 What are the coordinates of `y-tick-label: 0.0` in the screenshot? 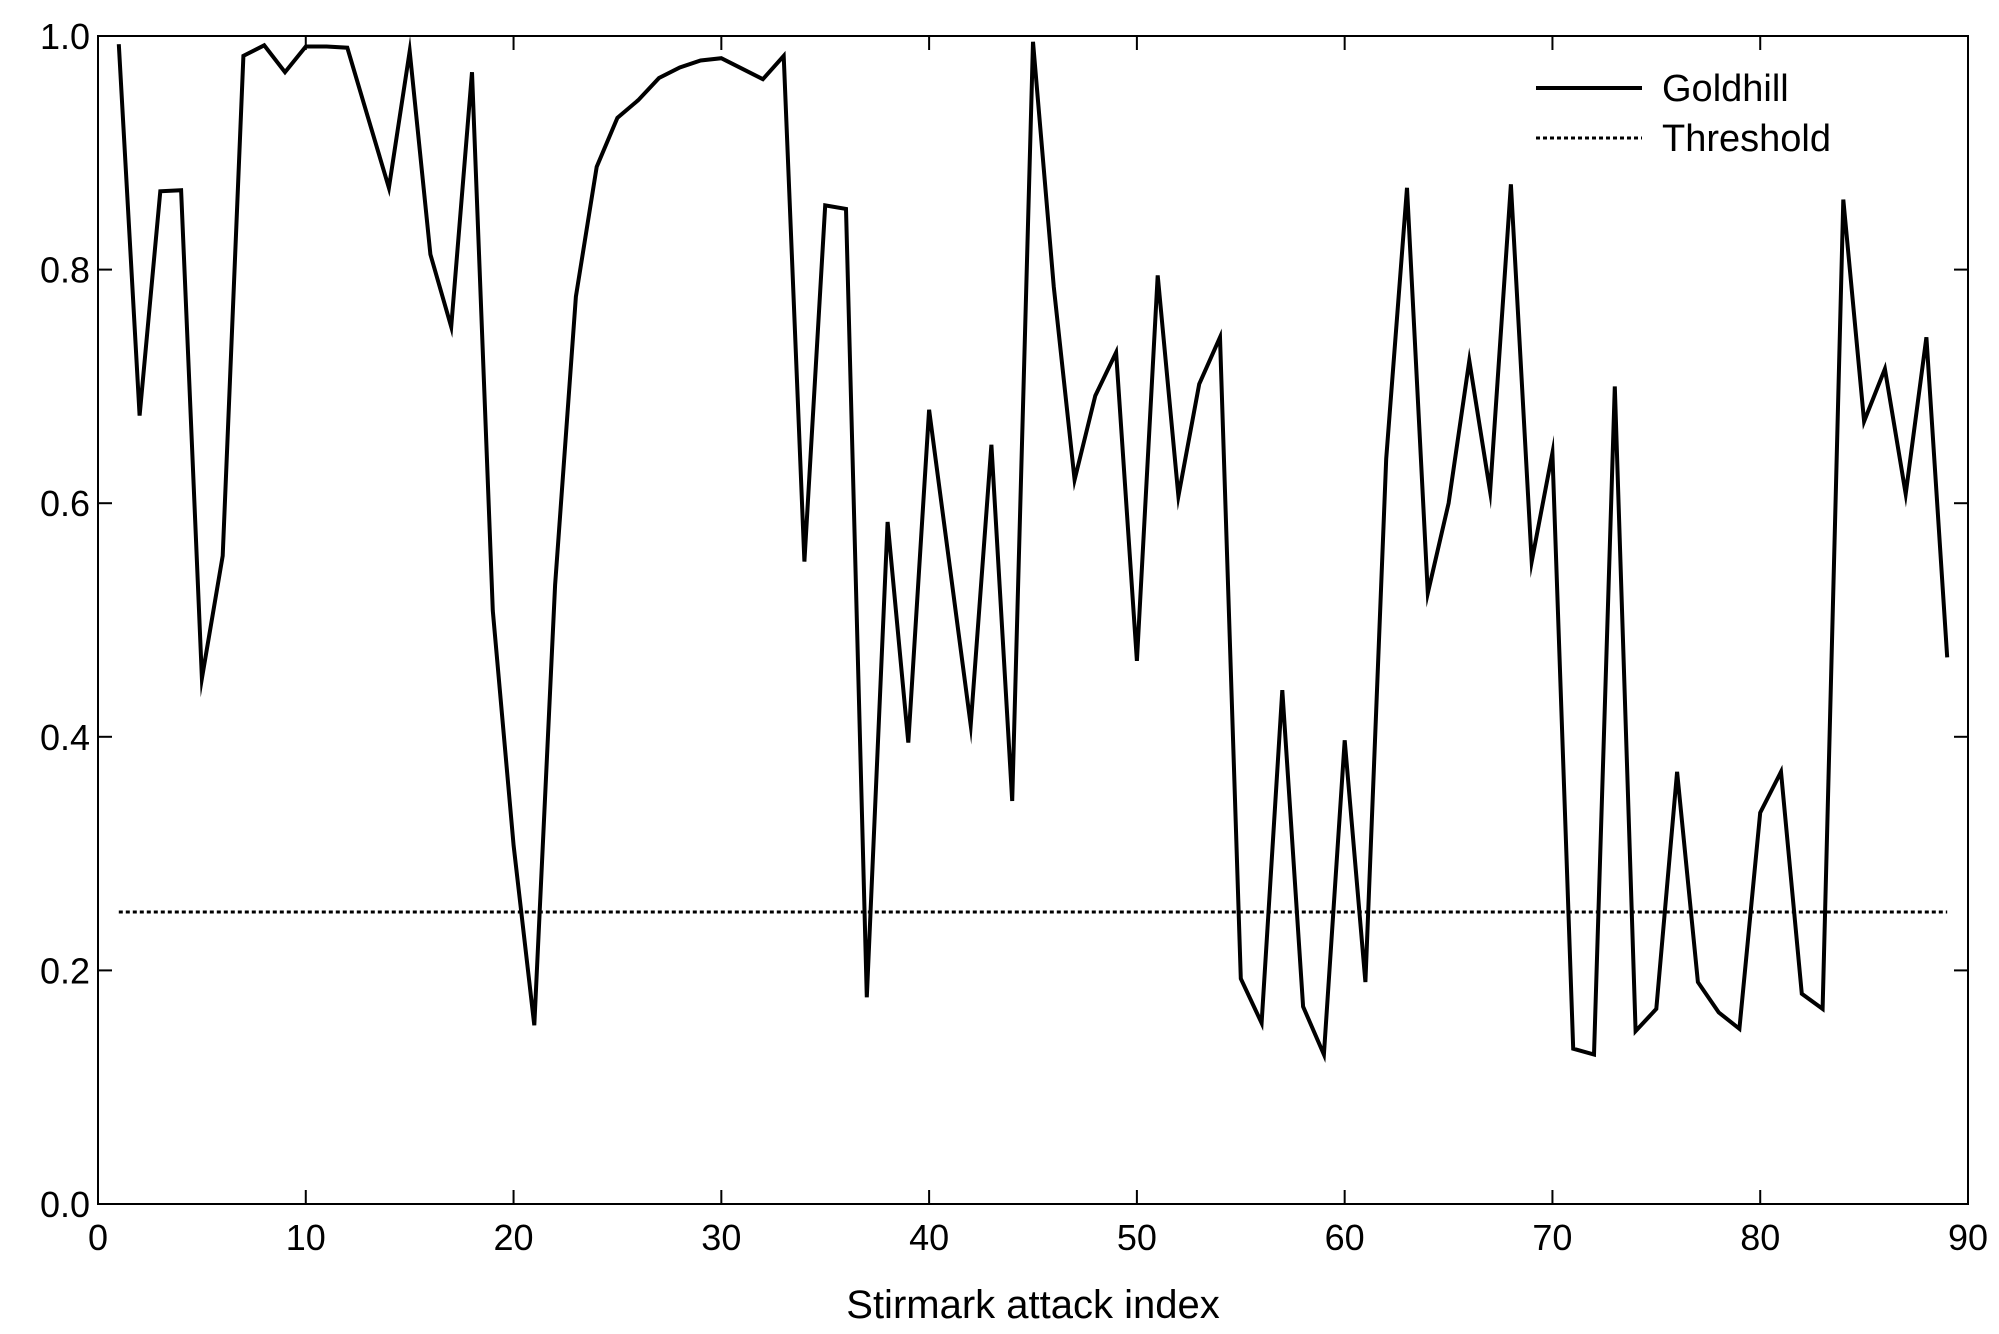 It's located at (65, 1204).